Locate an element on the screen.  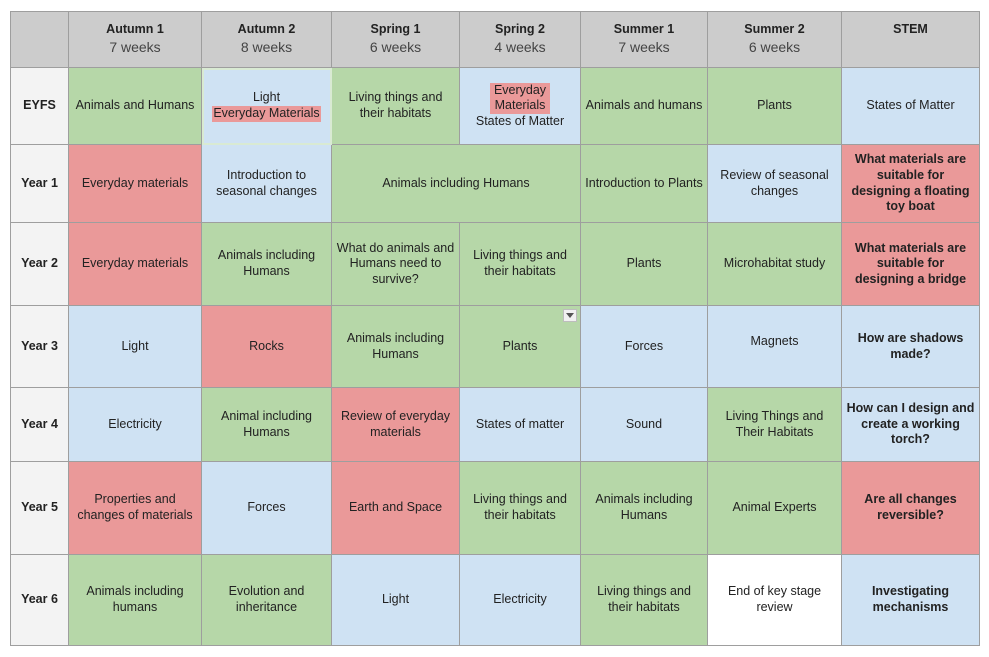
term-header-summer-2: Summer 2 6 weeks is located at coordinates (774, 39).